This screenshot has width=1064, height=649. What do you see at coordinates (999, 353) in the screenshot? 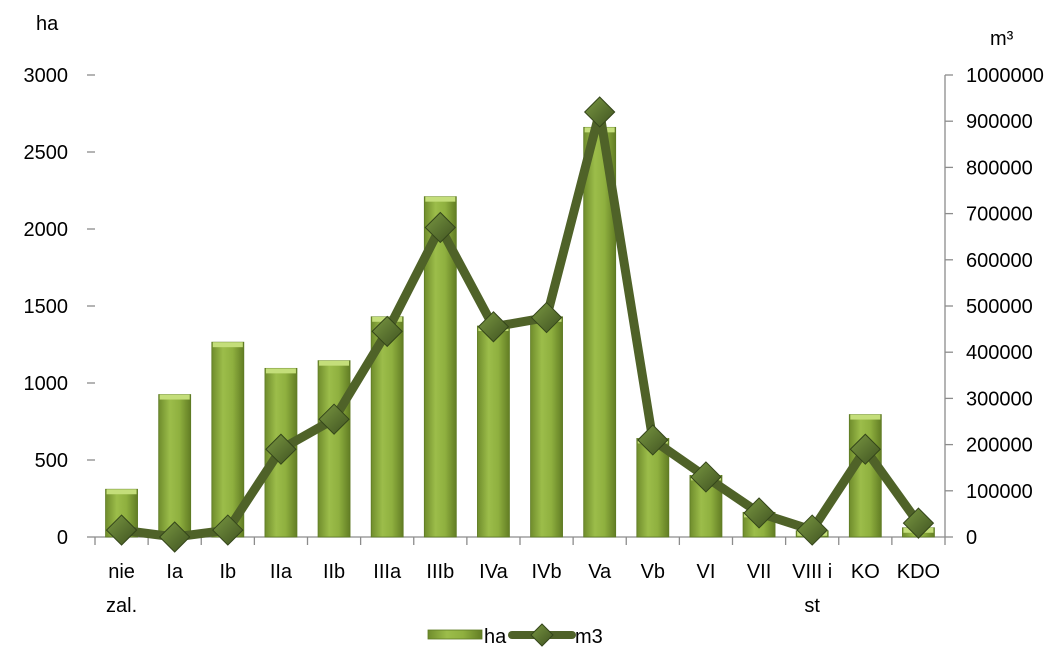
I see `right-axis-tick-label: 400000` at bounding box center [999, 353].